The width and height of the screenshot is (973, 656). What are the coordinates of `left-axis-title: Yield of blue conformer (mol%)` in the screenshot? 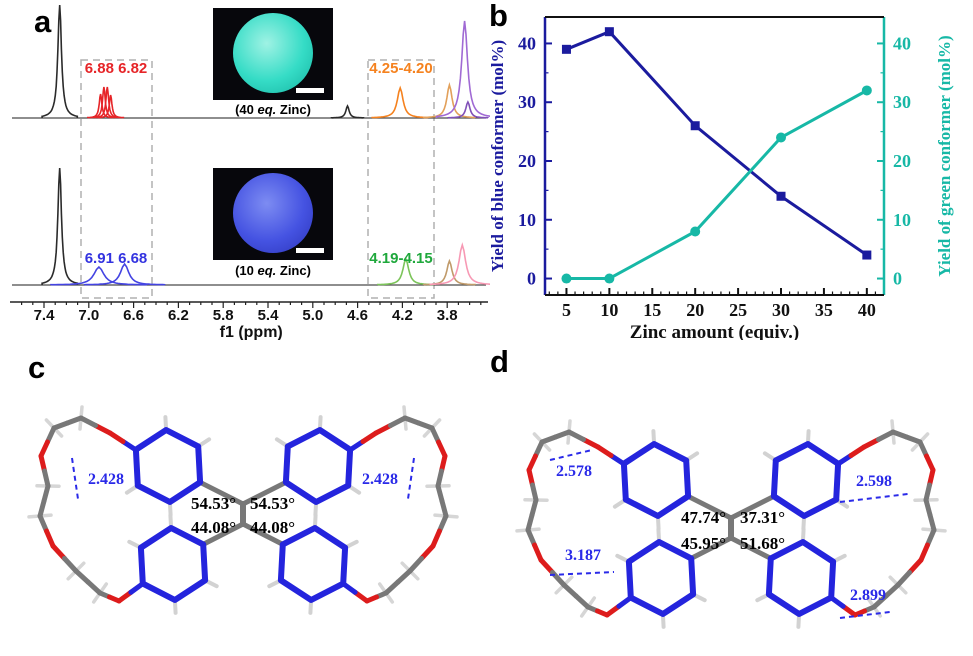 It's located at (497, 156).